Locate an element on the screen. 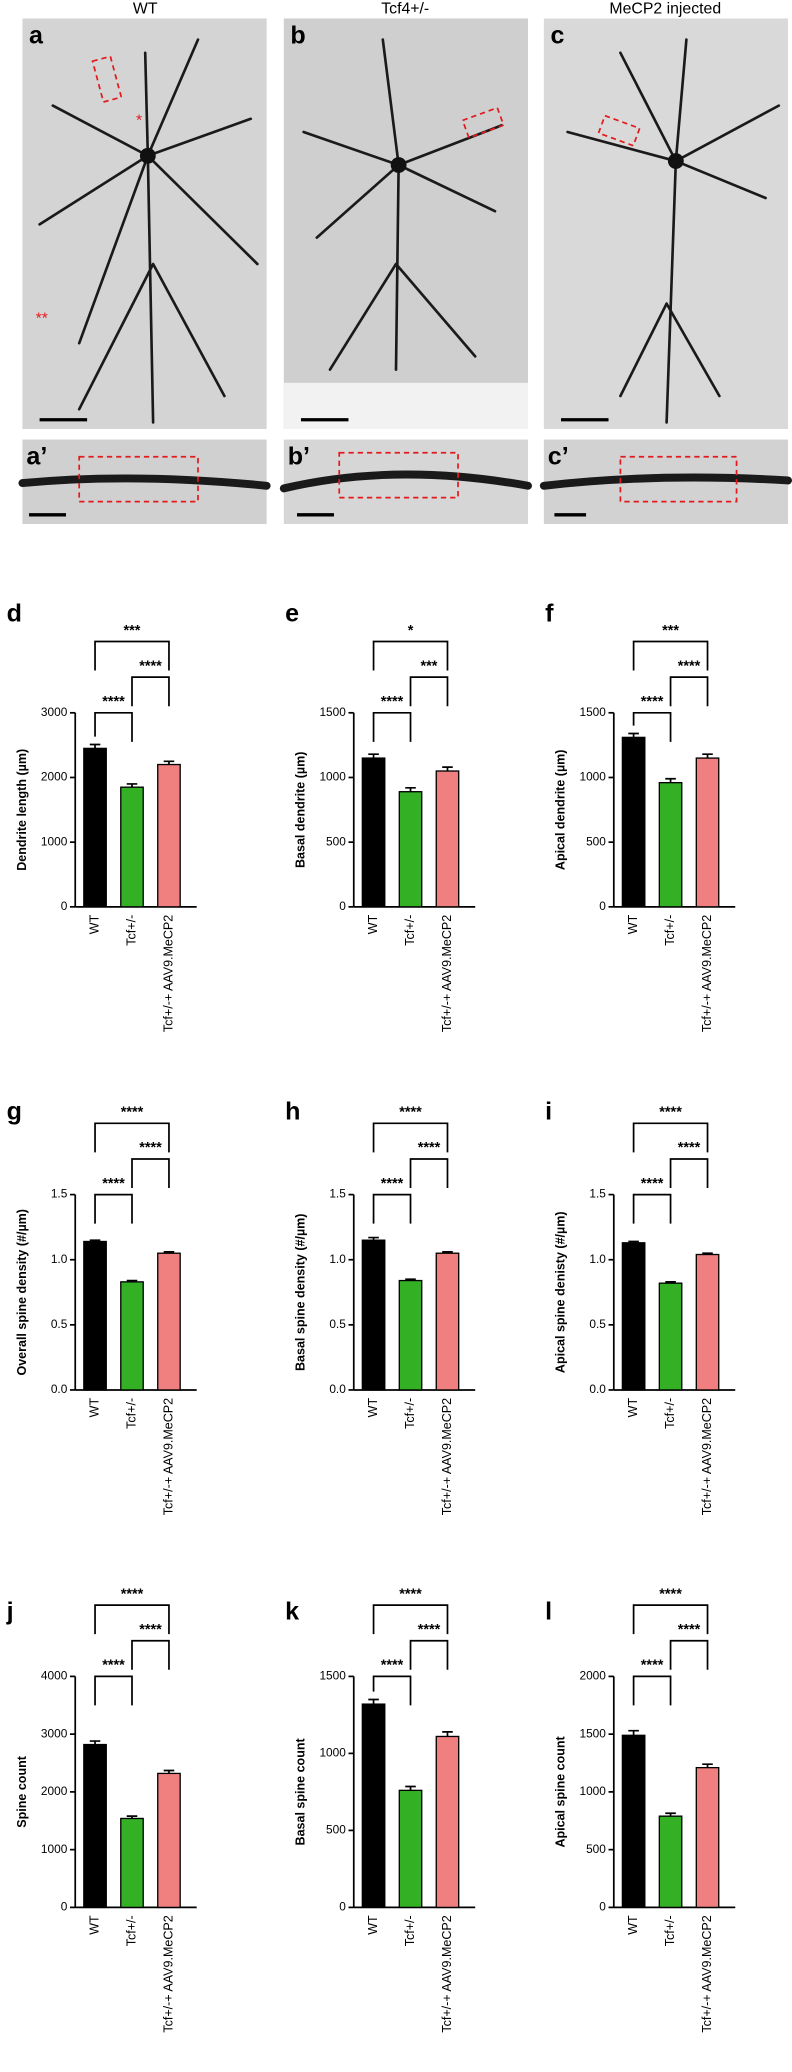 Image resolution: width=792 pixels, height=2072 pixels. panel-title: WT is located at coordinates (145, 8).